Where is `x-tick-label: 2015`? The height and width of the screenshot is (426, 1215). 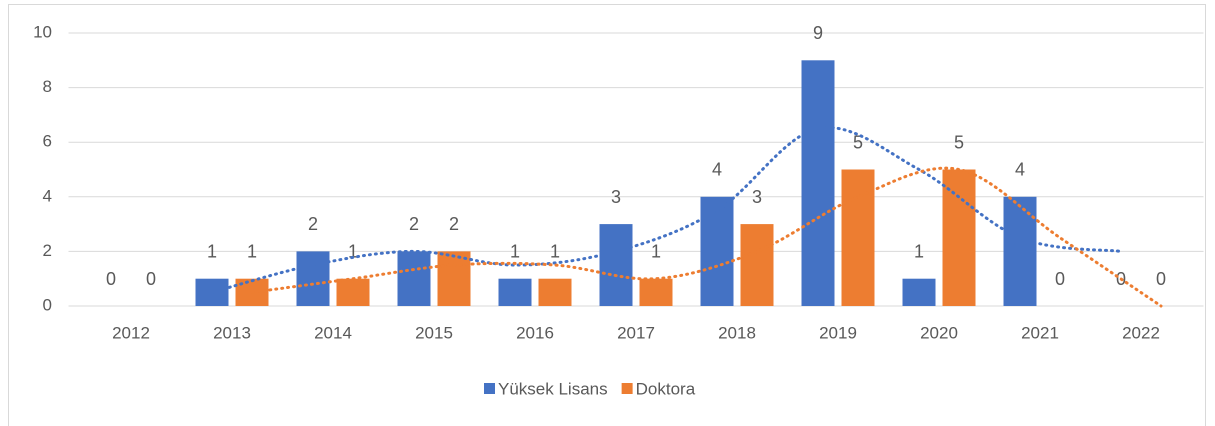
x-tick-label: 2015 is located at coordinates (434, 332).